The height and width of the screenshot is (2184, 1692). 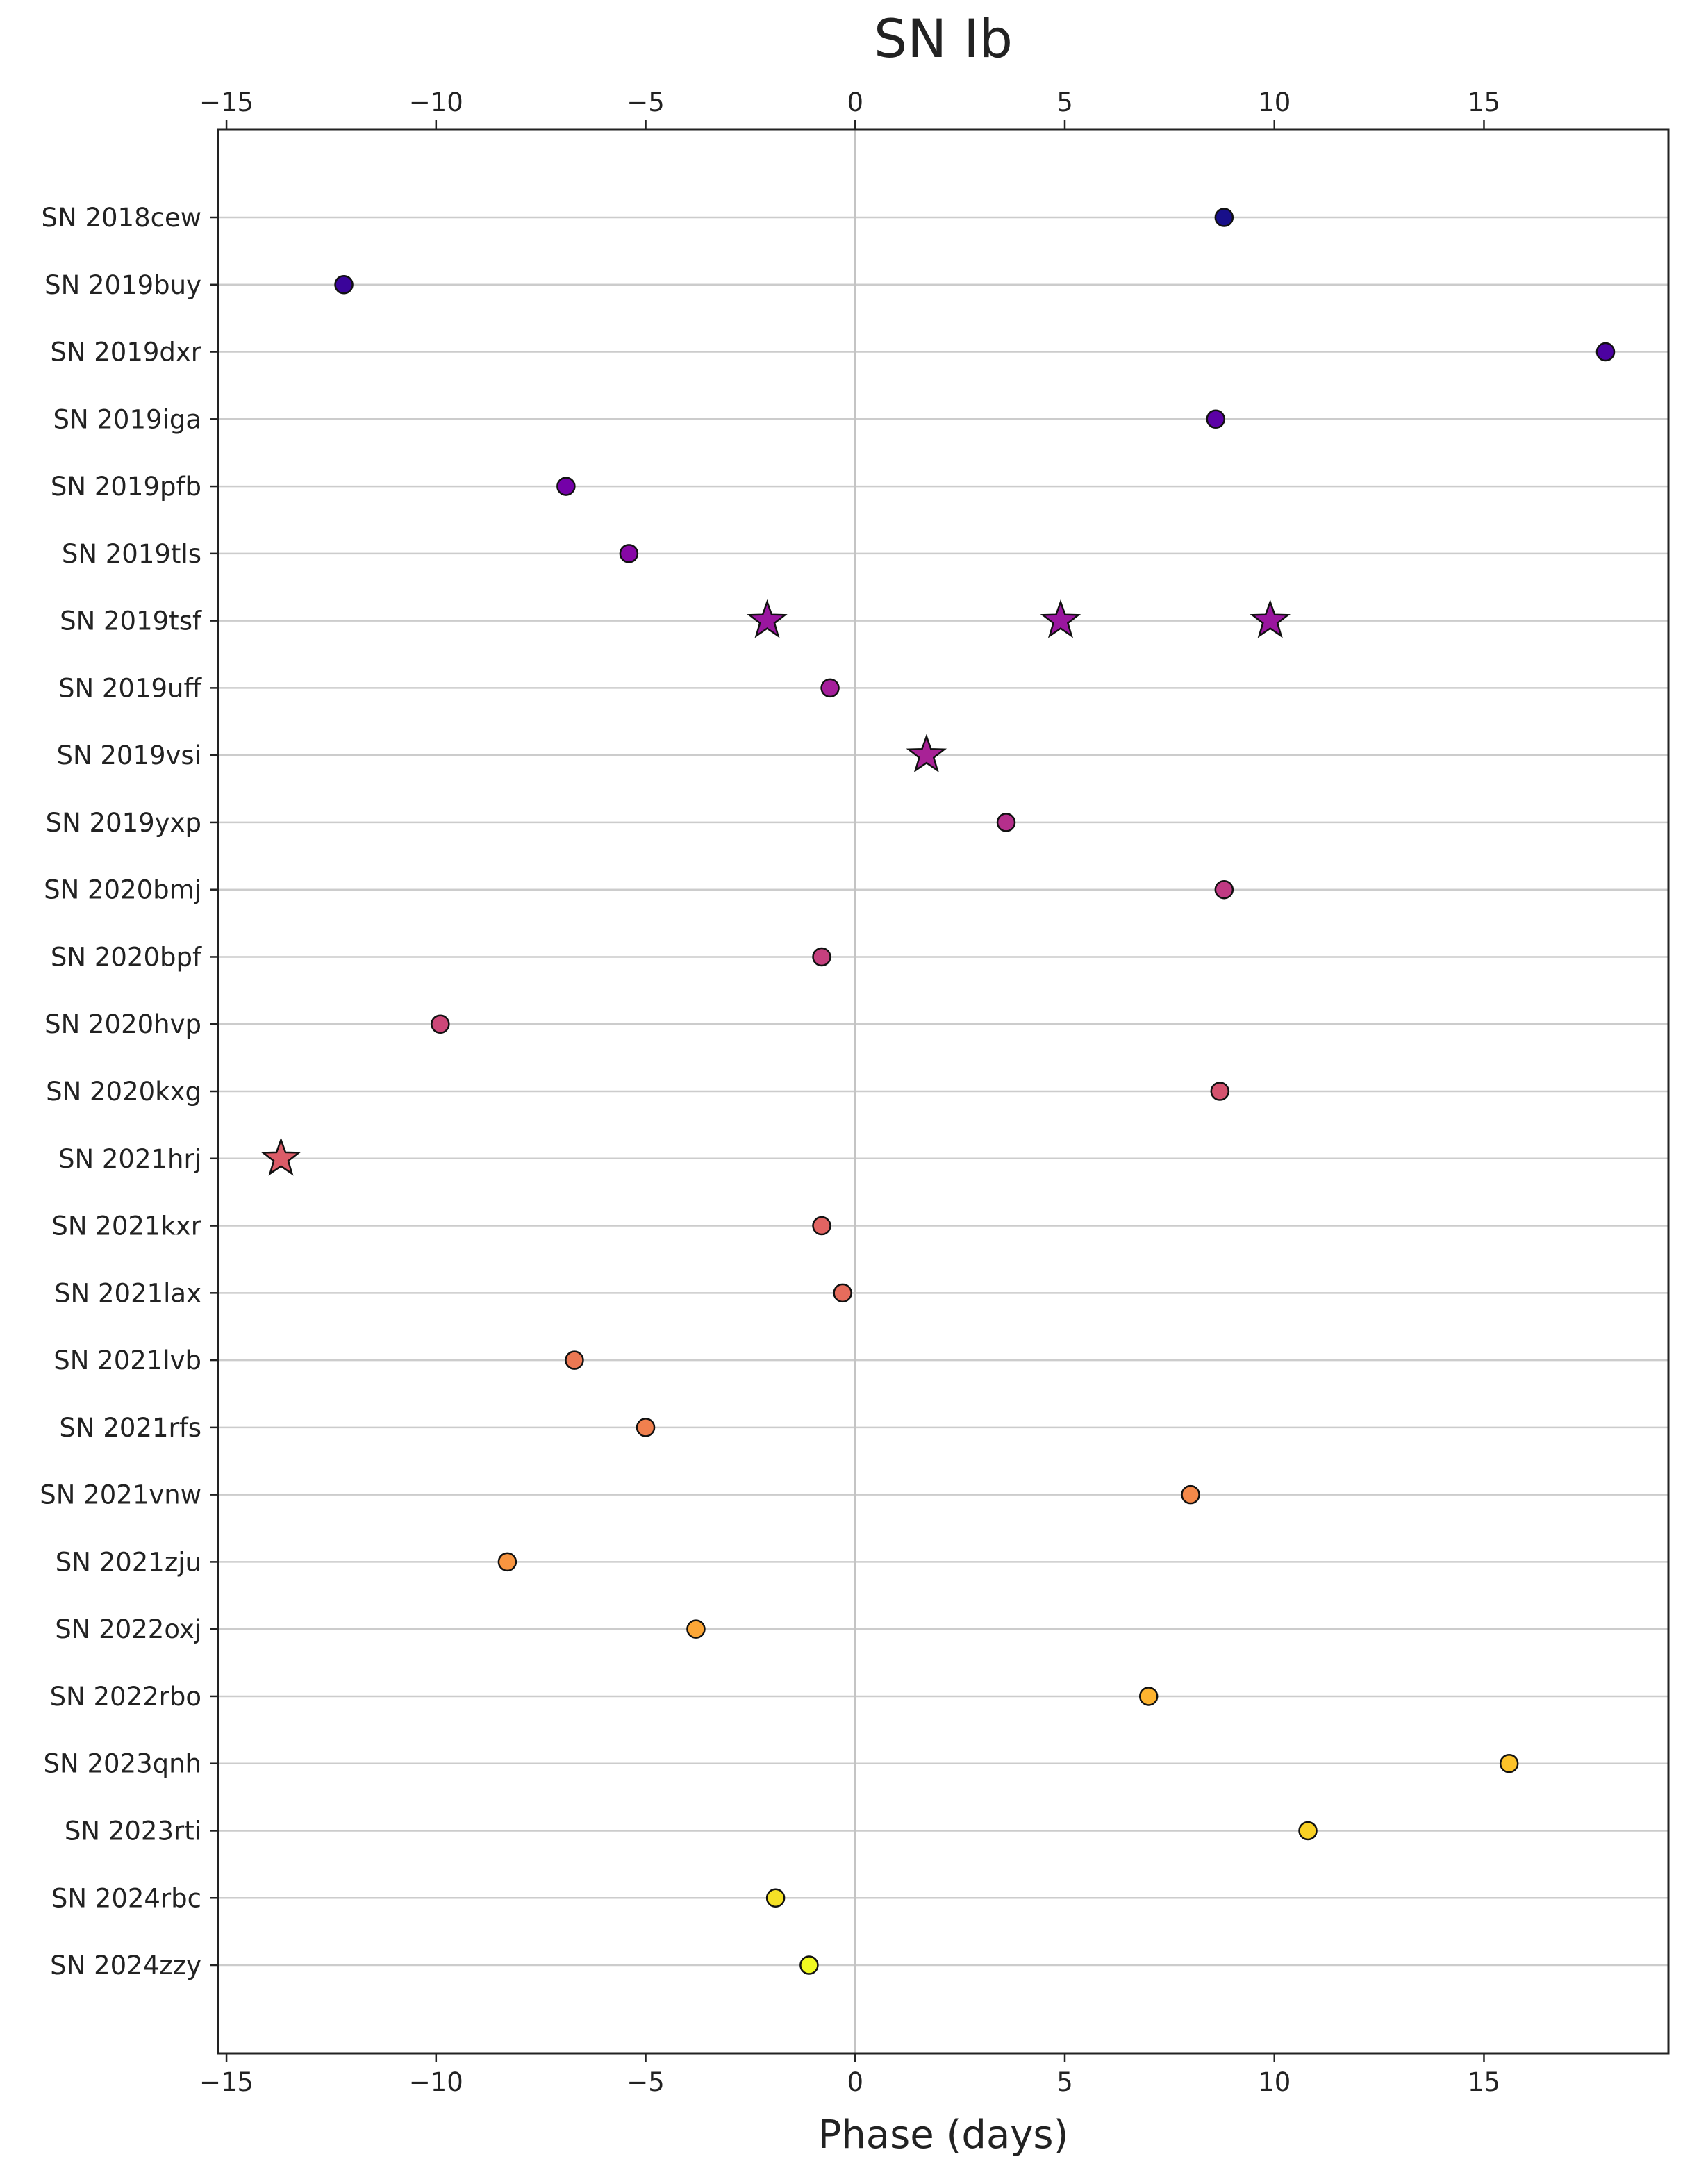 I want to click on y-tick-label: SN 2021vnw, so click(x=120, y=1495).